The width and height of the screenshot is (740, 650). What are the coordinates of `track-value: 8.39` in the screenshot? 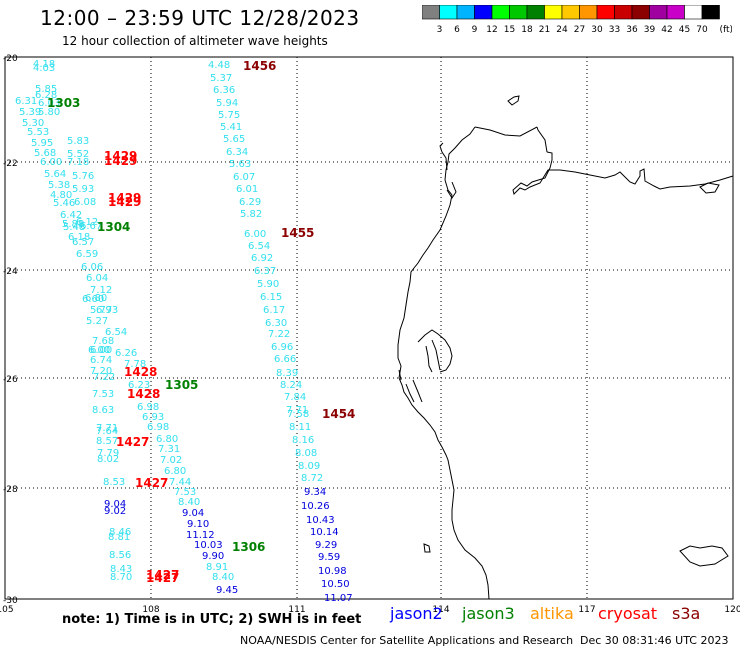 It's located at (287, 373).